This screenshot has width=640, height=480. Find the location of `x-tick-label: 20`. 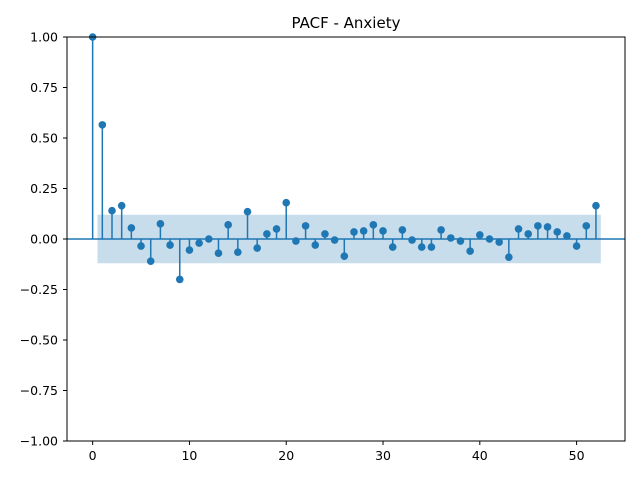

x-tick-label: 20 is located at coordinates (286, 455).